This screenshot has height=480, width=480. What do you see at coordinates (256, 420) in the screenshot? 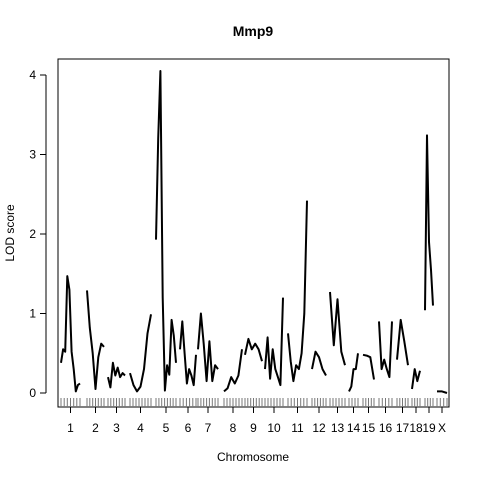
I see `x-axis: 1 2 3 4 5 6 7 8 9 10 11 12 13 14 15 16 17 18 19 X` at bounding box center [256, 420].